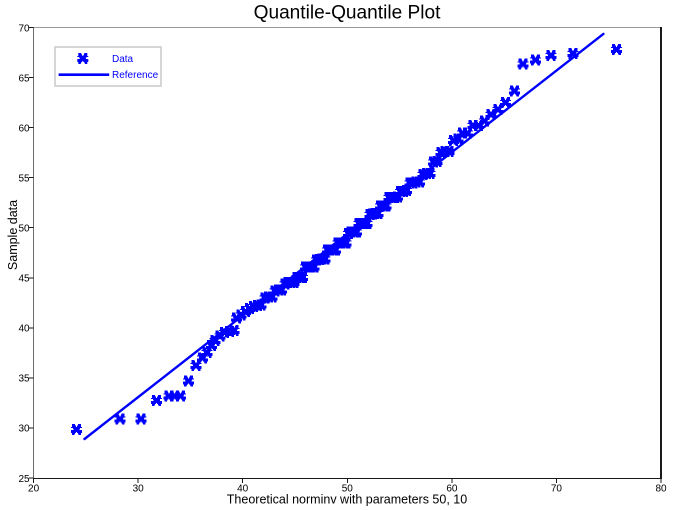 The width and height of the screenshot is (681, 510). I want to click on svg-text: Quantile-Quantile Plot, so click(347, 13).